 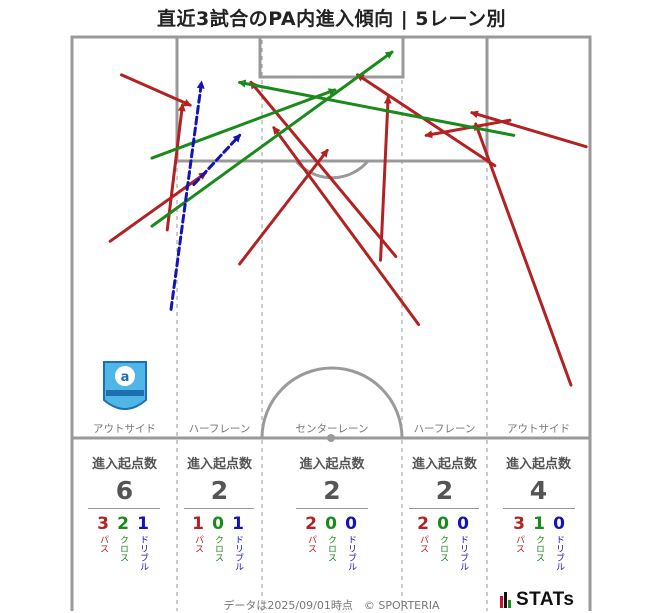 I want to click on lane-label-outside-left: アウトサイド, so click(x=124, y=429).